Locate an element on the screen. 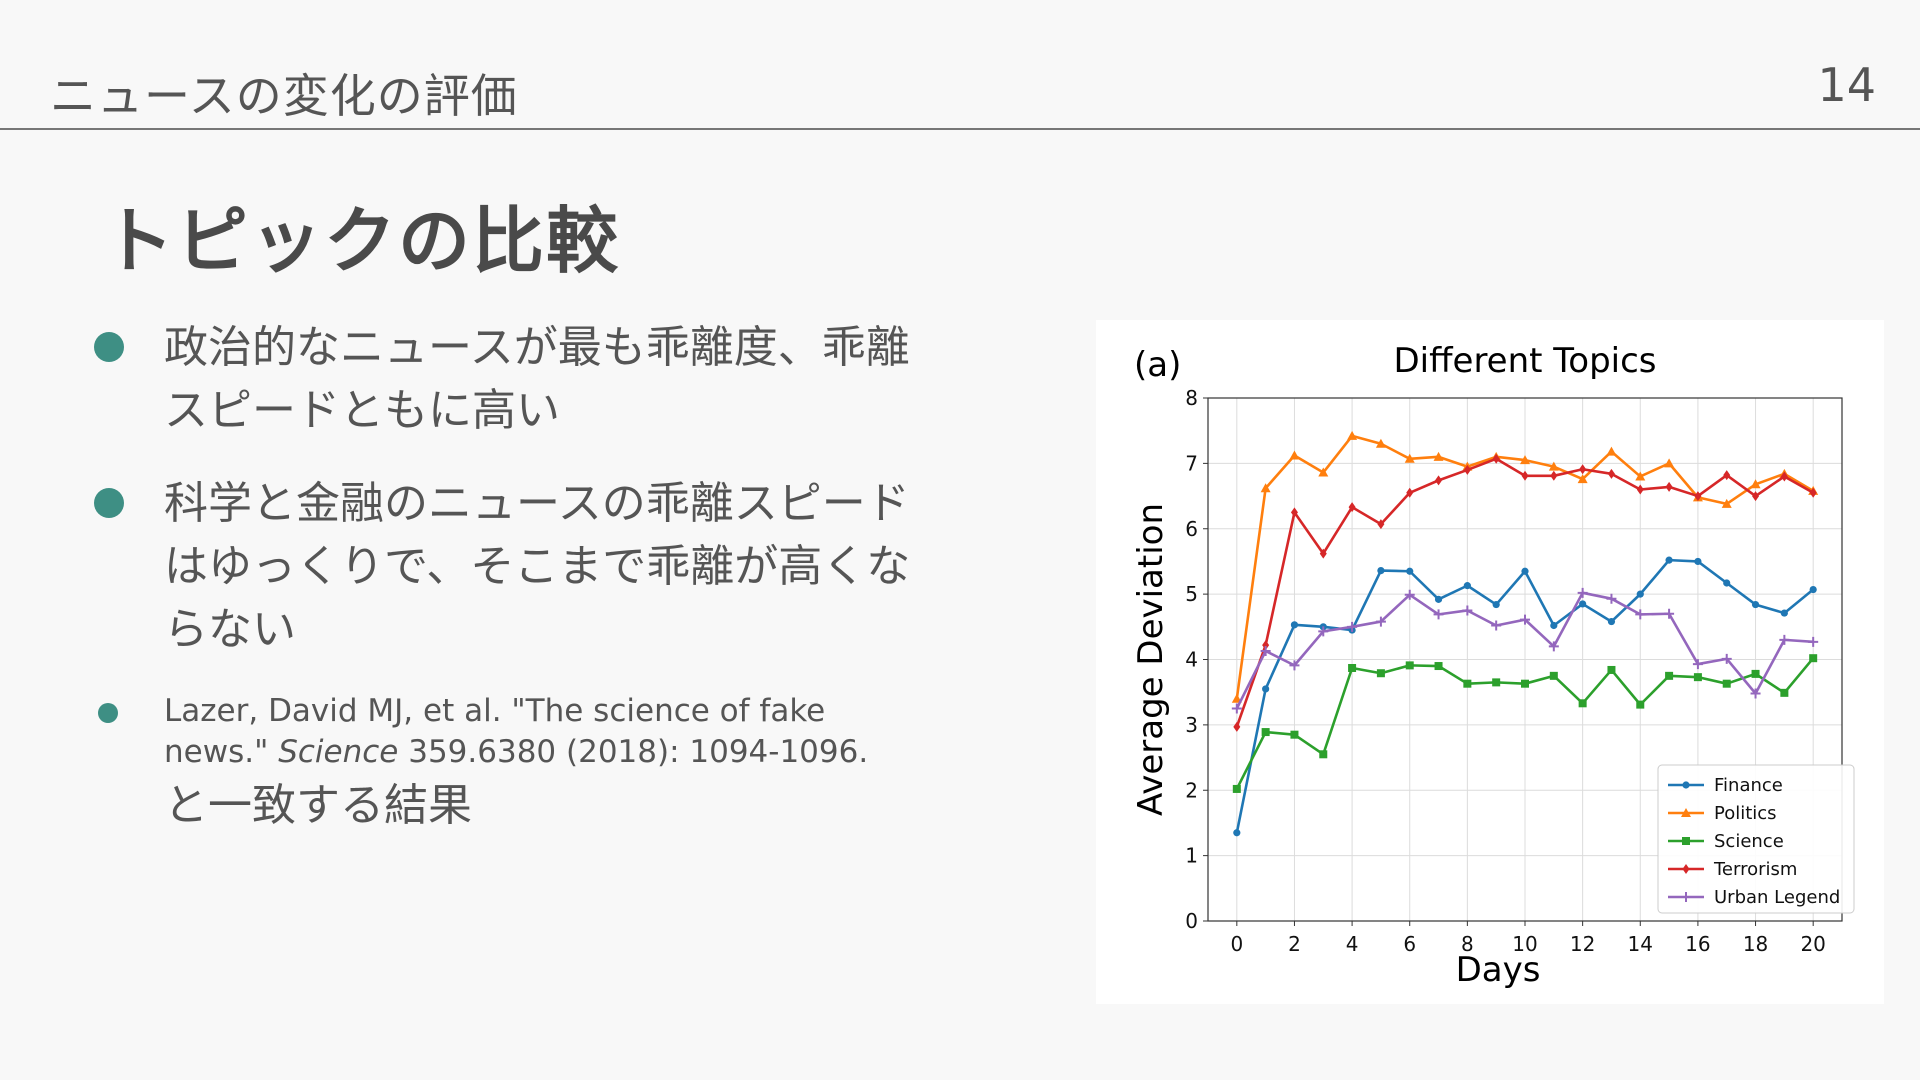  citation-suffix: 359.6380 (2018): 1094-1096. is located at coordinates (633, 752).